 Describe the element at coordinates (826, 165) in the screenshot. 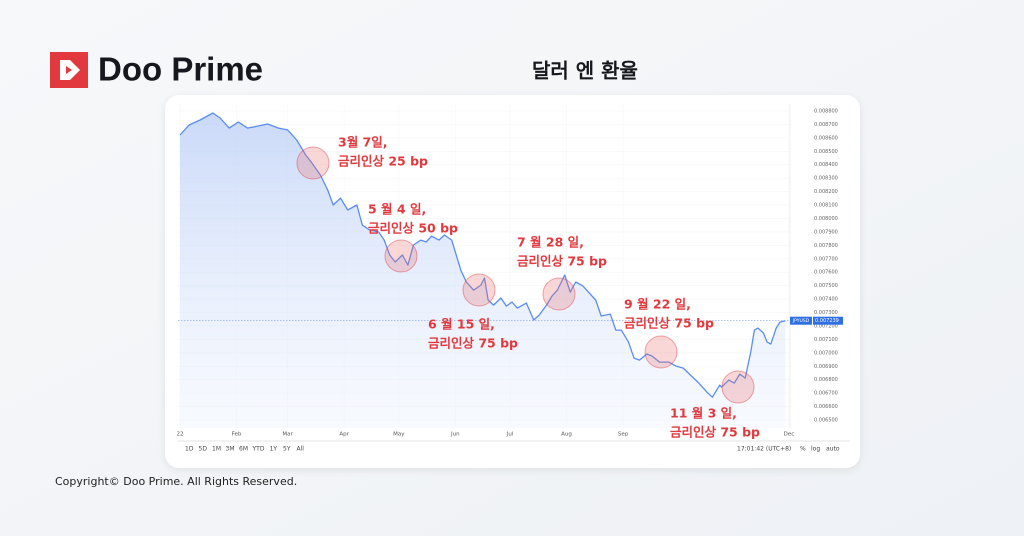

I see `y-tick-label: 0.008400` at that location.